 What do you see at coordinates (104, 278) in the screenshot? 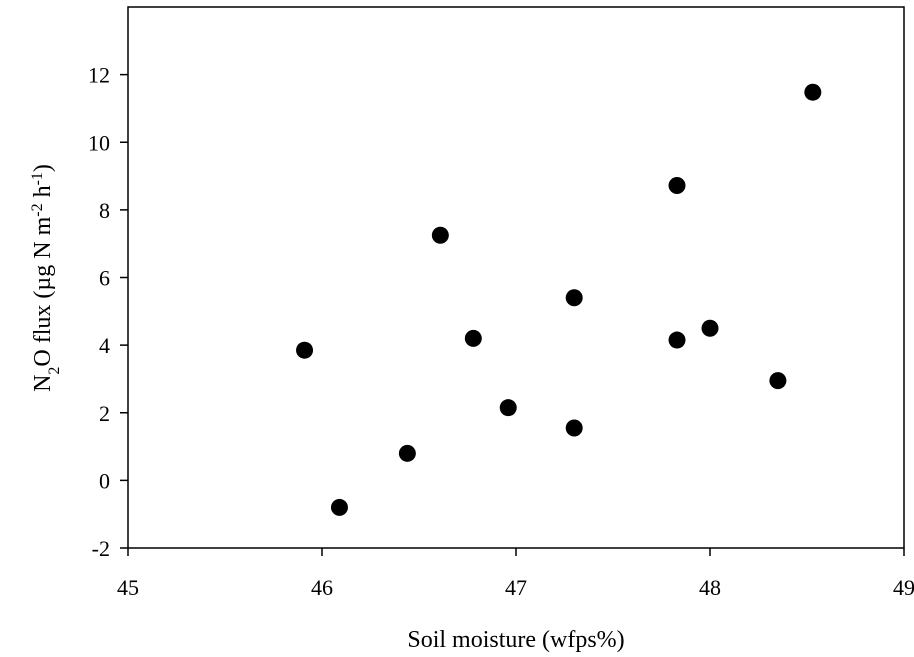
I see `y-tick-label: 6` at bounding box center [104, 278].